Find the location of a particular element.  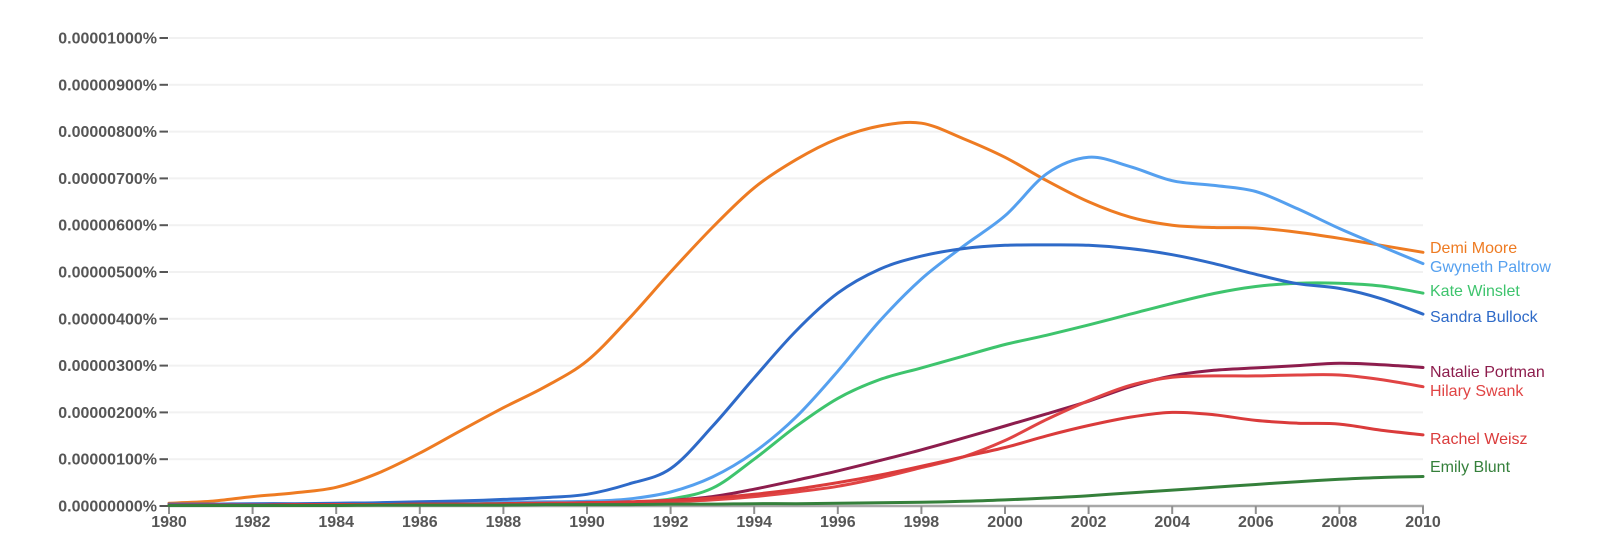

series-label-kate-winslet: Kate Winslet is located at coordinates (1475, 291).